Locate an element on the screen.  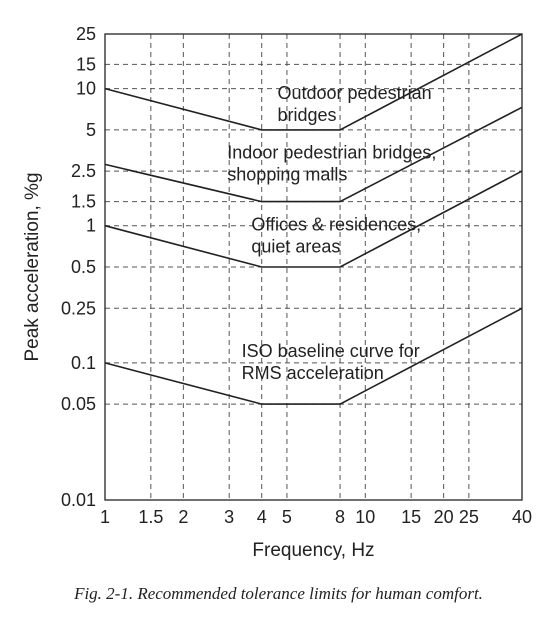
x-tick-label: 20 is located at coordinates (444, 517).